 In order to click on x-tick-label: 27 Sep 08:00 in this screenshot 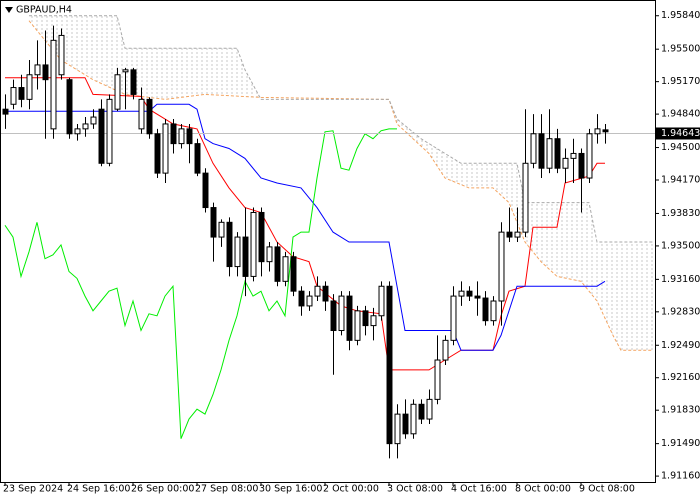, I will do `click(226, 489)`.